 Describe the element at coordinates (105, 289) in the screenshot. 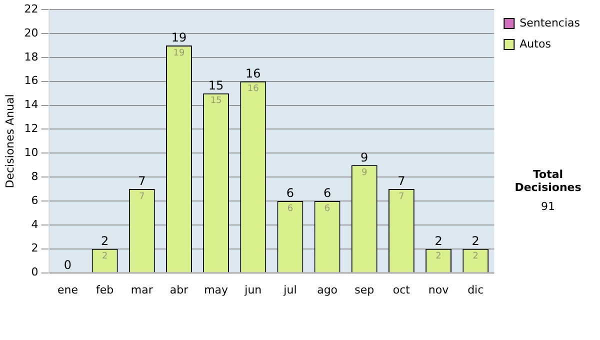

I see `x-tick-label: feb` at that location.